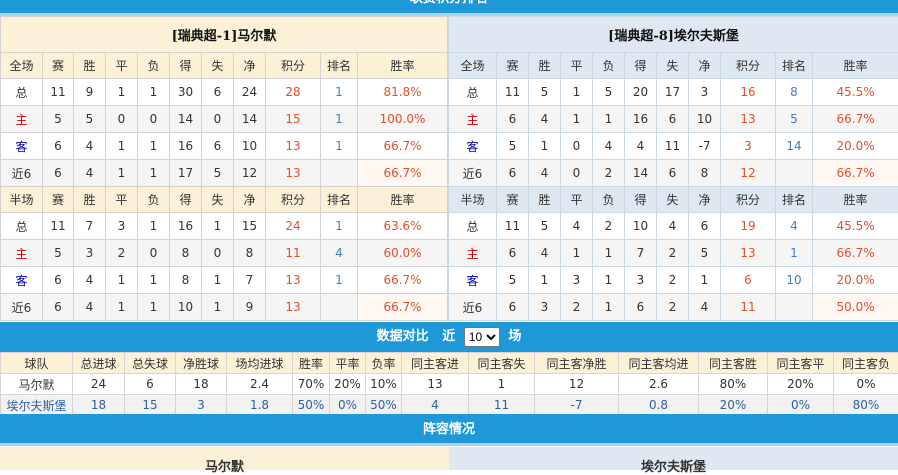  What do you see at coordinates (154, 66) in the screenshot?
I see `column-header: 负` at bounding box center [154, 66].